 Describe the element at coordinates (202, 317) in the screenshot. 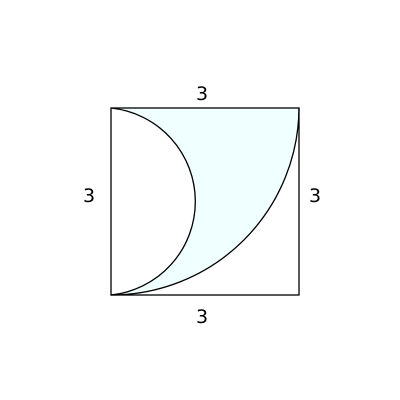

I see `label-bottom-side: 3` at that location.